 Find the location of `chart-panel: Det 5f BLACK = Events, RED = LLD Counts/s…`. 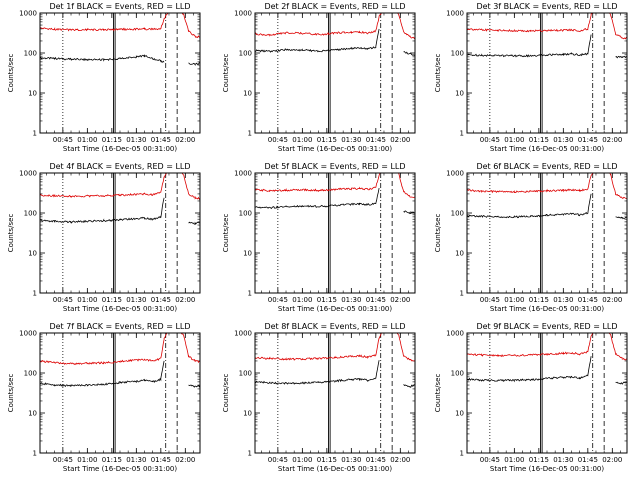

chart-panel: Det 5f BLACK = Events, RED = LLD Counts/s… is located at coordinates (319, 237).